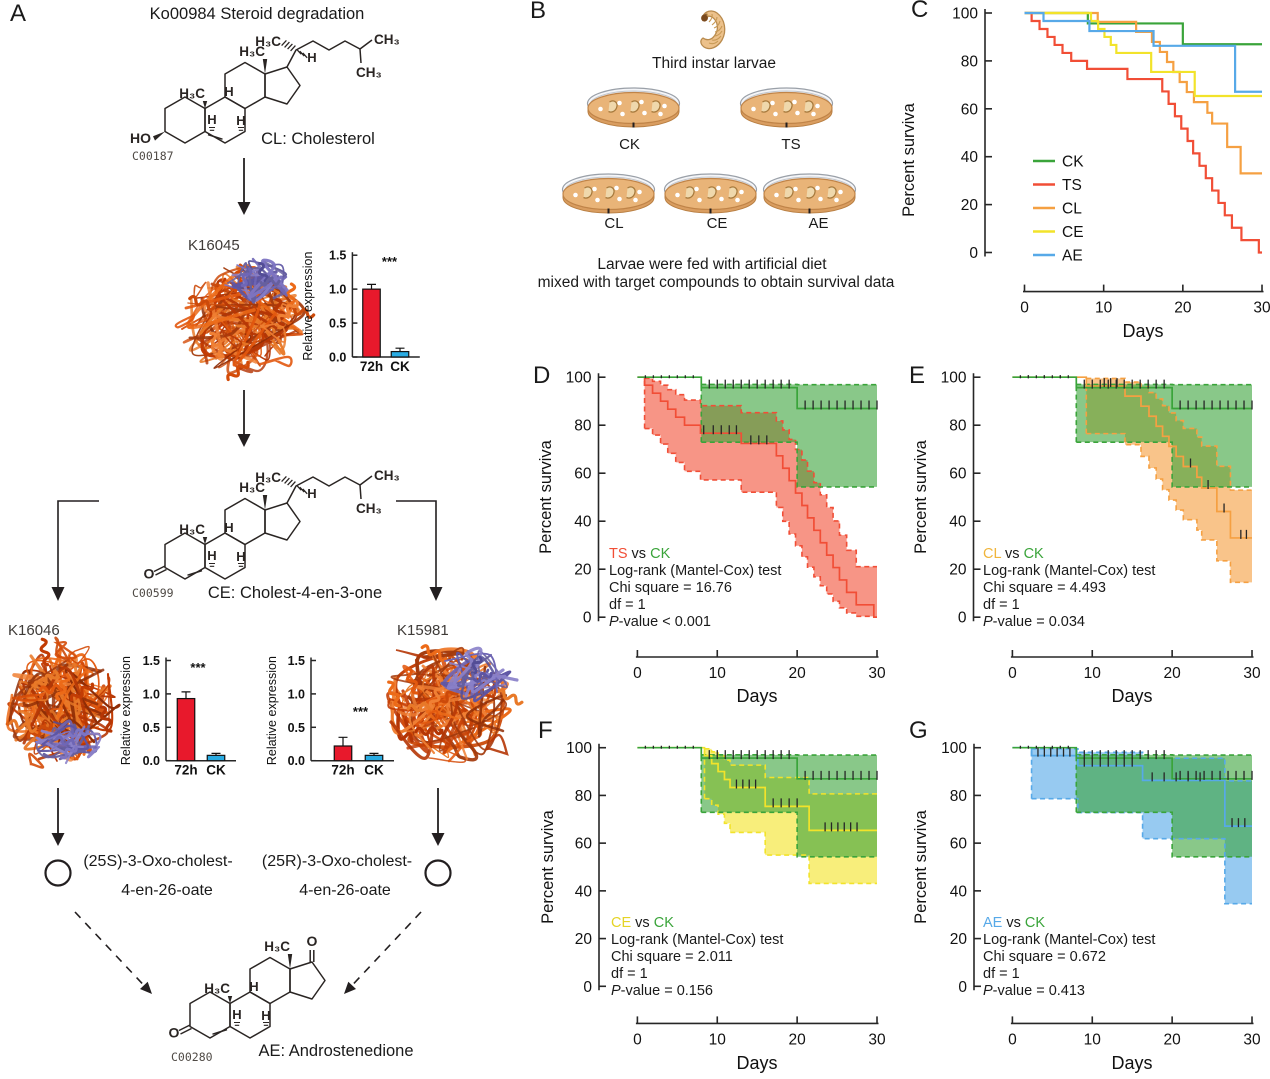 Image resolution: width=1270 pixels, height=1079 pixels. Describe the element at coordinates (438, 817) in the screenshot. I see `arrow-right-to-25r` at that location.